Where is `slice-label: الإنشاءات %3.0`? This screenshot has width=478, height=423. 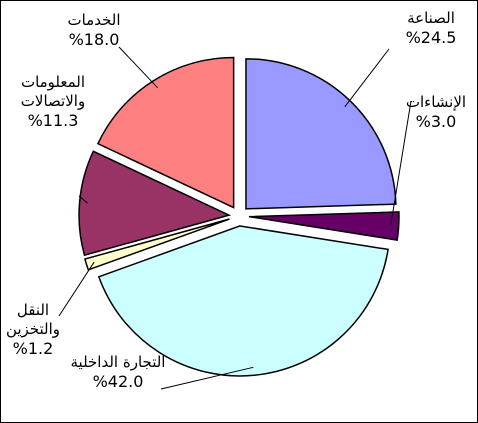
slice-label: الإنشاءات %3.0 is located at coordinates (436, 112).